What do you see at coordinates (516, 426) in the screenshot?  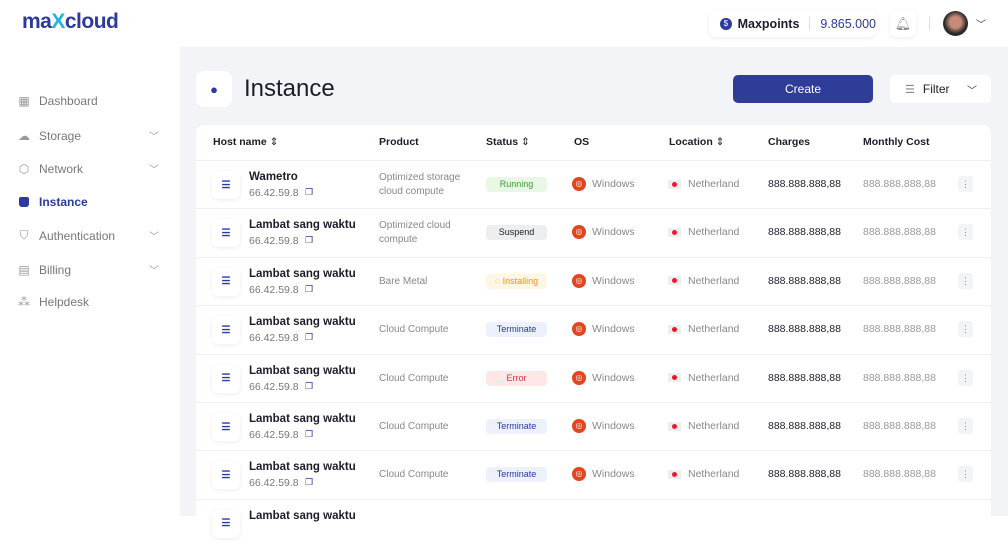 I see `status-text: Terminate` at bounding box center [516, 426].